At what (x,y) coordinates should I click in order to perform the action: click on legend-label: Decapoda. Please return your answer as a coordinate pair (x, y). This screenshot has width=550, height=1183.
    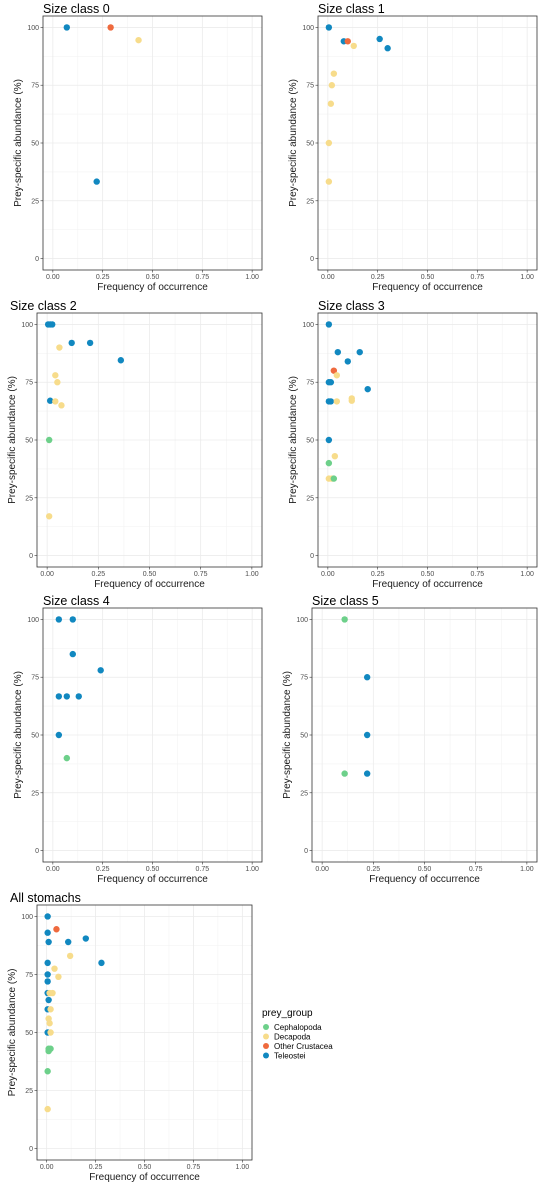
    Looking at the image, I should click on (292, 1037).